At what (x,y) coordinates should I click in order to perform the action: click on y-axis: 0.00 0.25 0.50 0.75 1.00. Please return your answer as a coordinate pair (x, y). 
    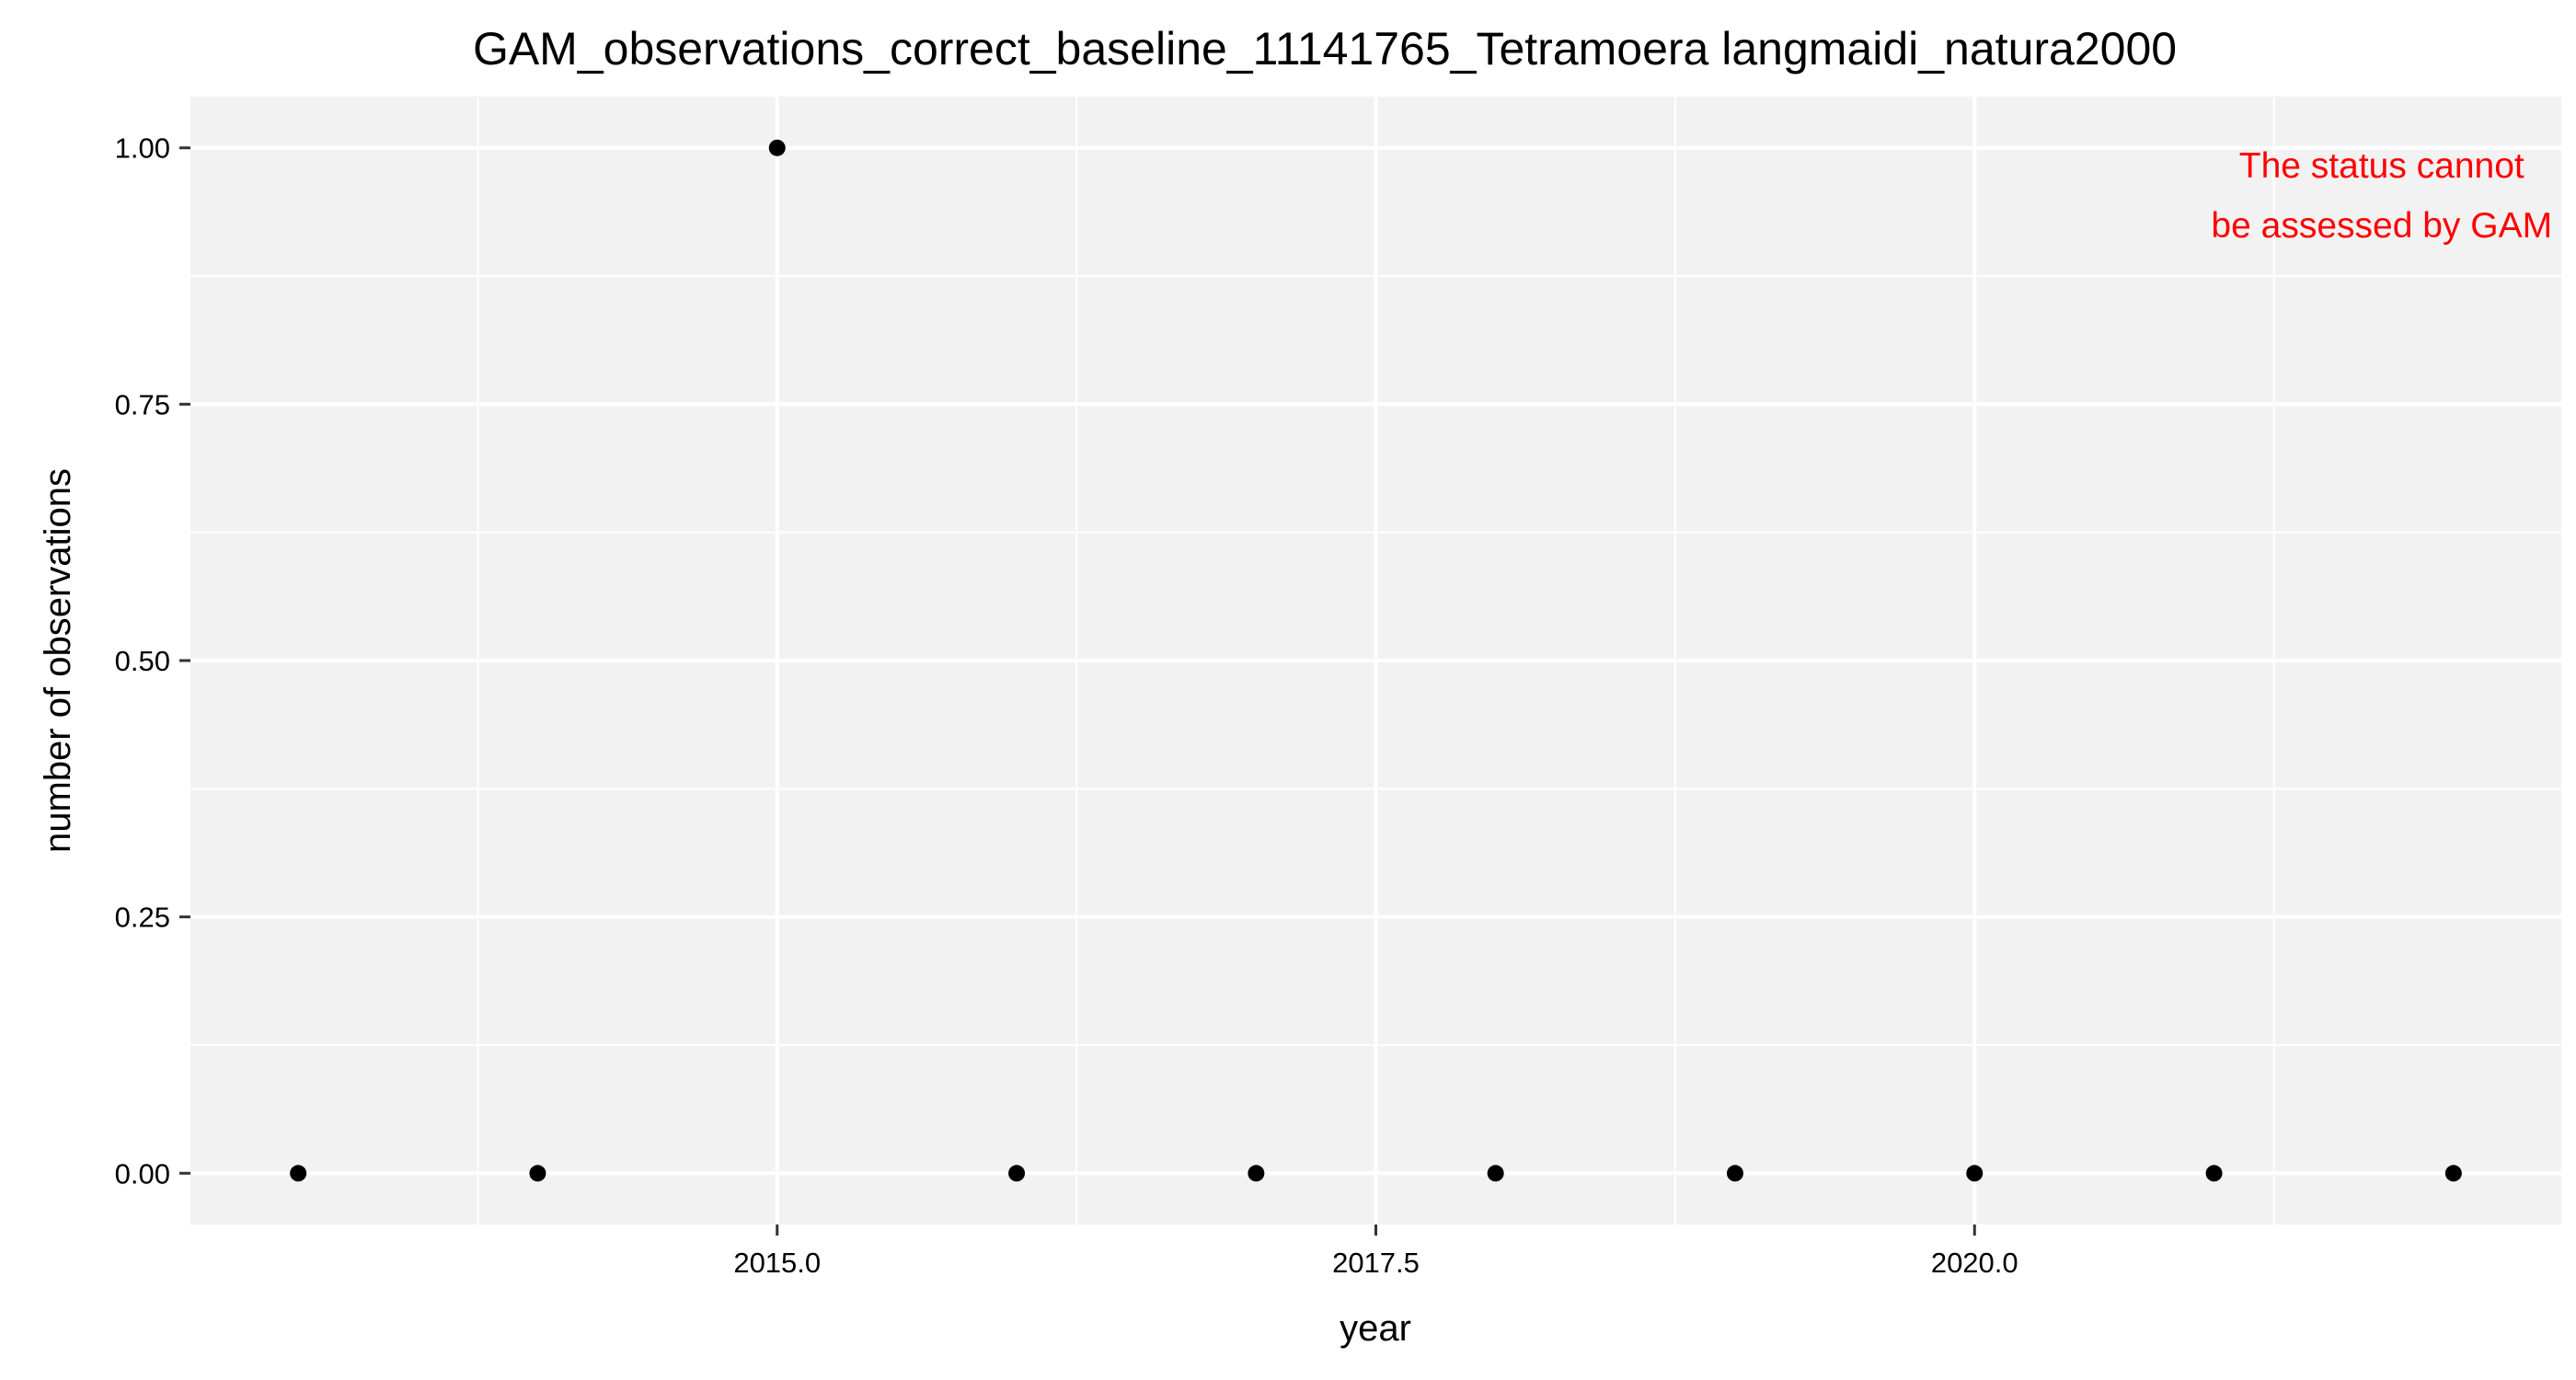
    Looking at the image, I should click on (152, 661).